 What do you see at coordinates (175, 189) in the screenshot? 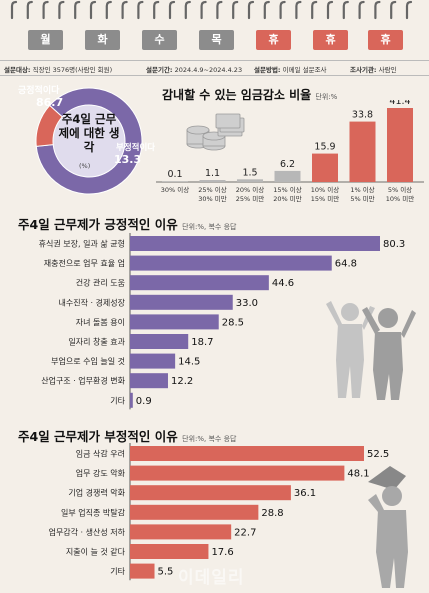
I see `wage-category-label: 30% 이상` at bounding box center [175, 189].